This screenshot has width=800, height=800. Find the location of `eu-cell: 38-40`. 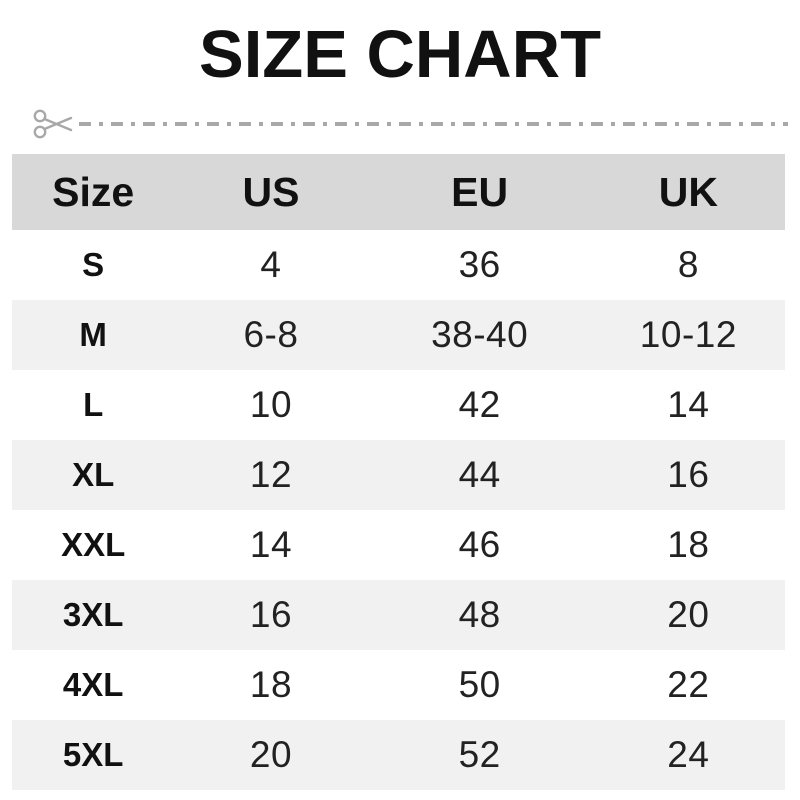

eu-cell: 38-40 is located at coordinates (480, 335).